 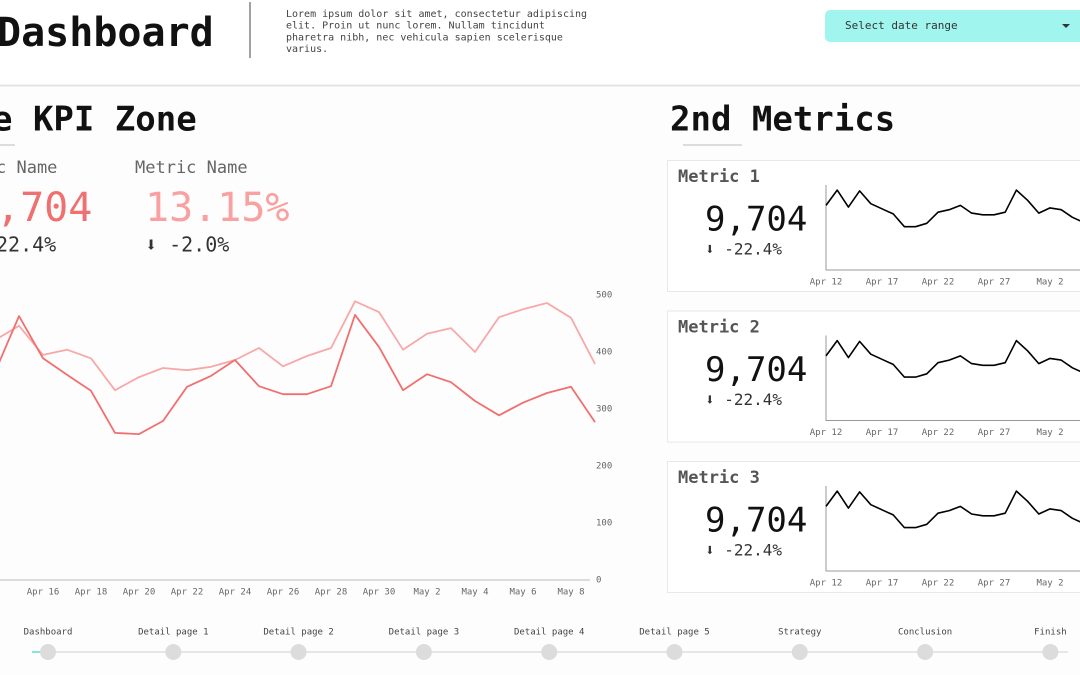 What do you see at coordinates (800, 633) in the screenshot?
I see `nav-step-label: Strategy` at bounding box center [800, 633].